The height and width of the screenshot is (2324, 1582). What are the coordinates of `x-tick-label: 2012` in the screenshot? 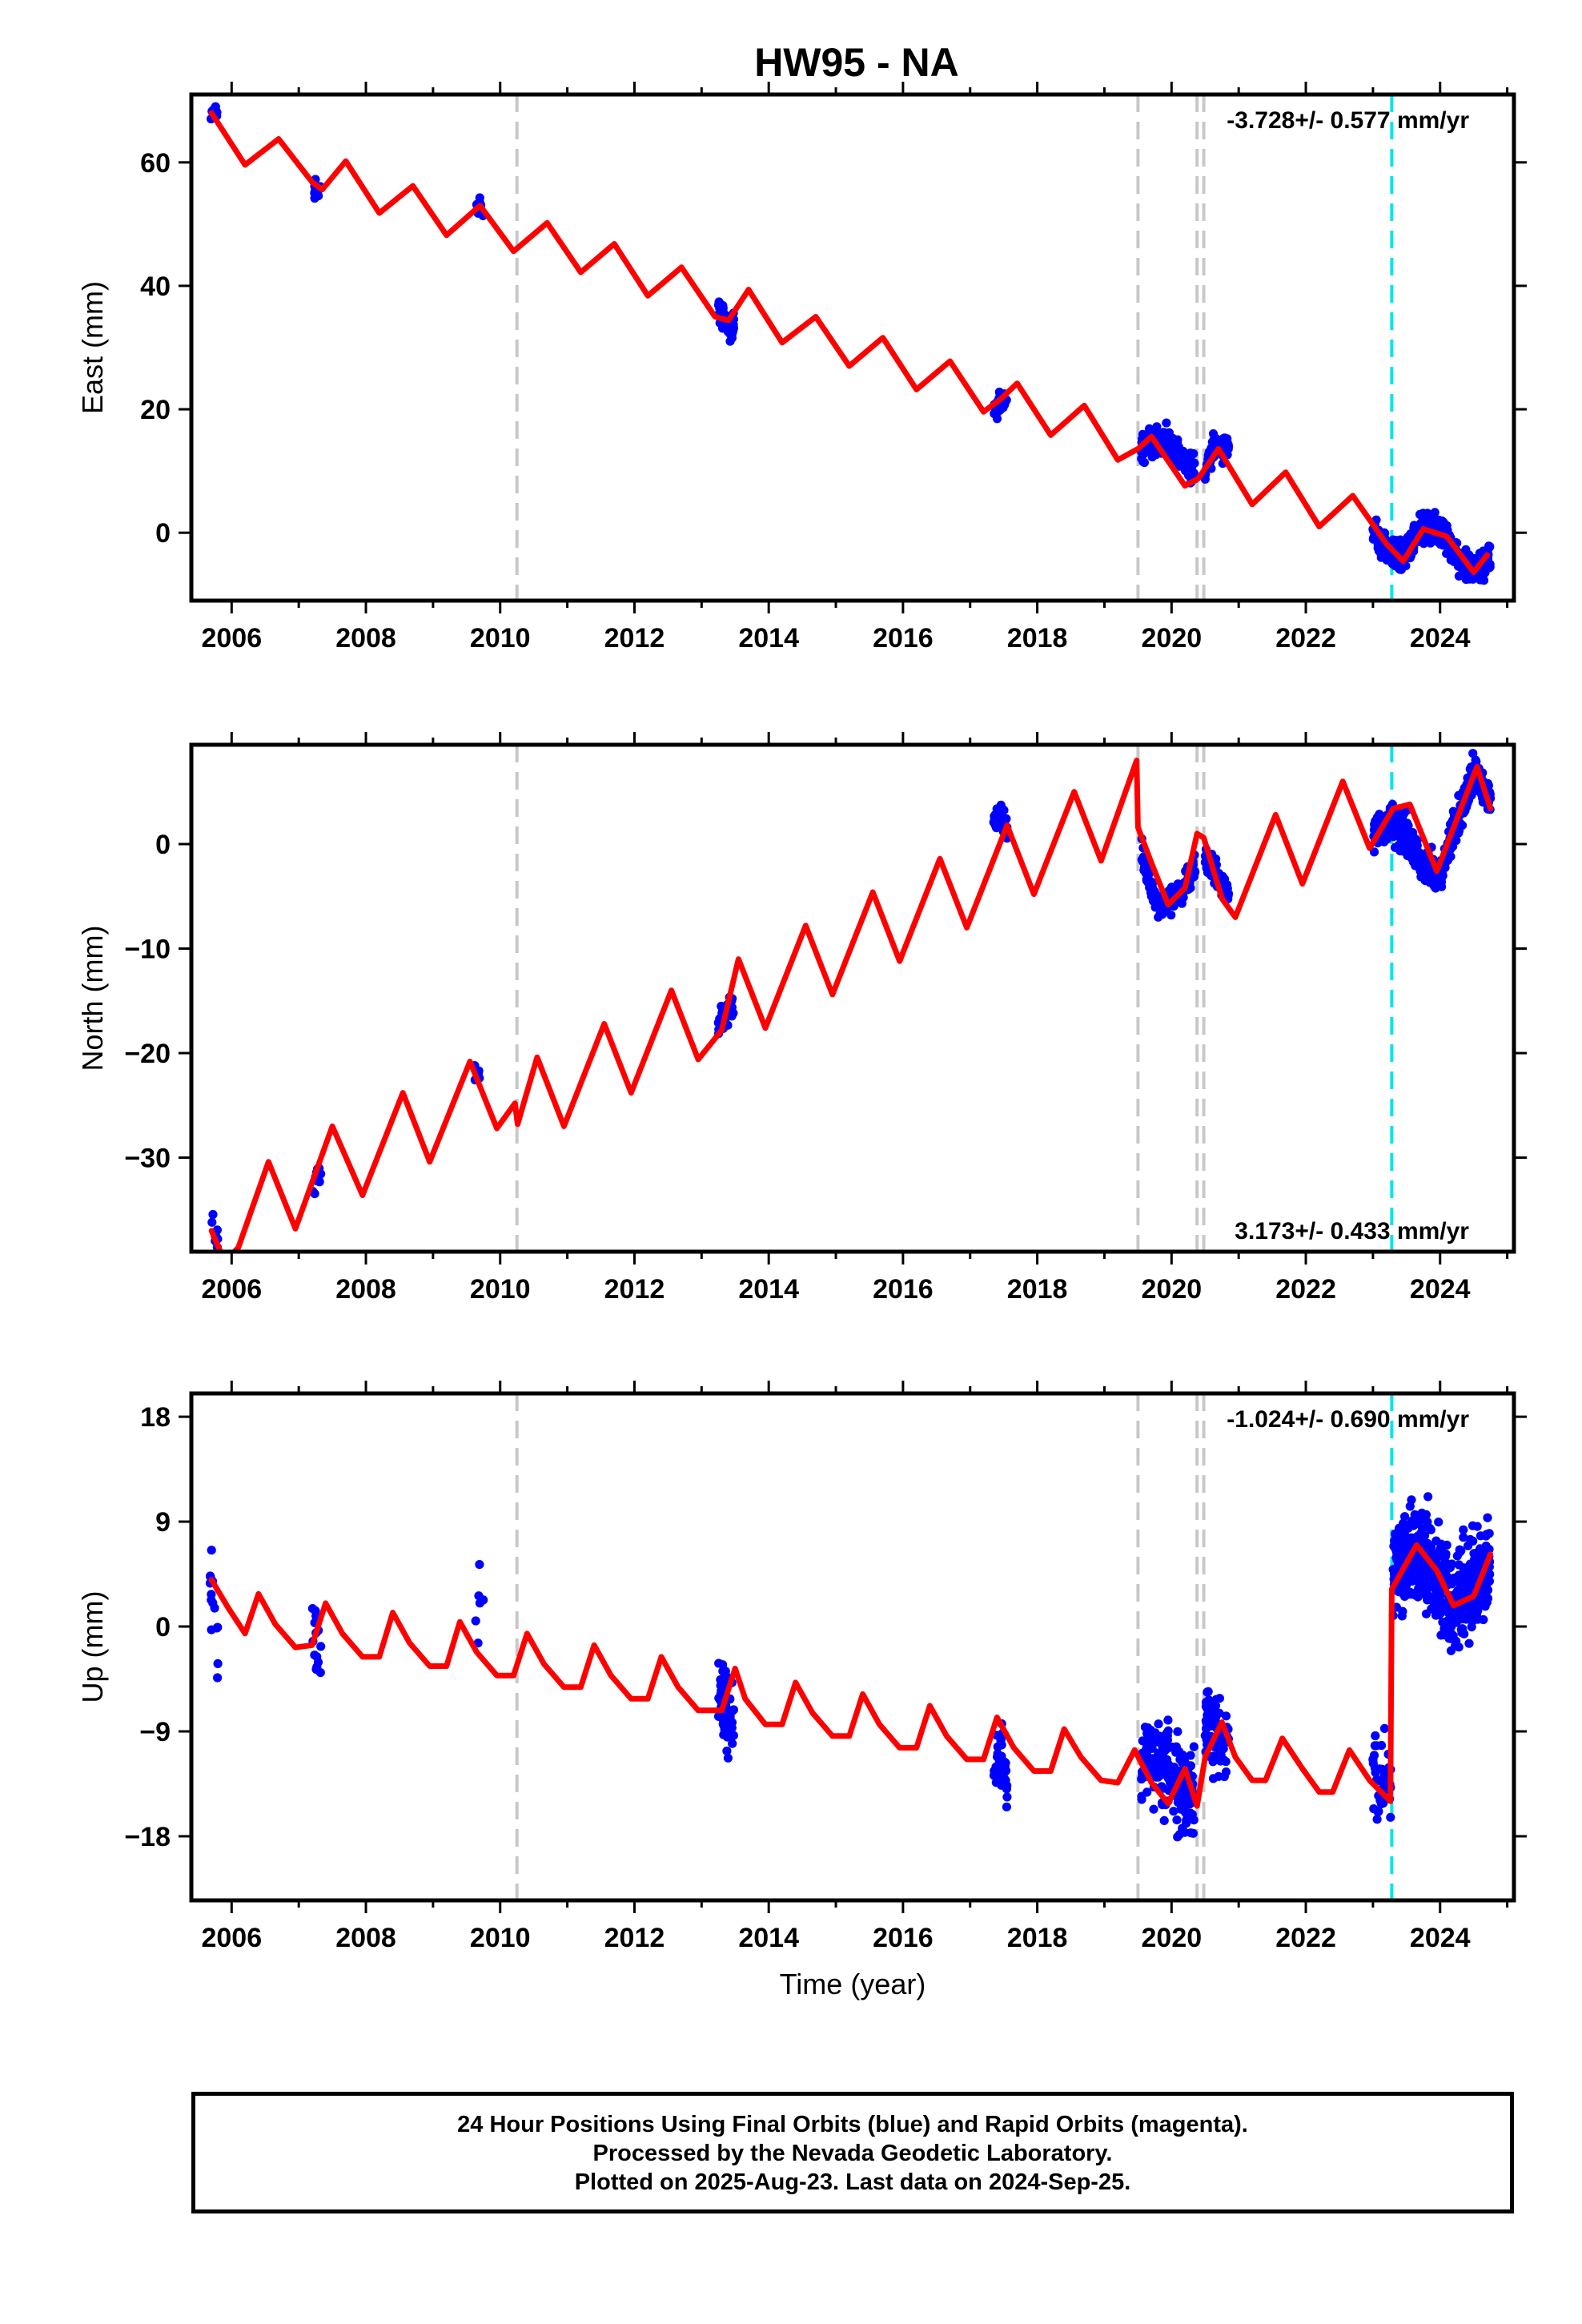 It's located at (634, 1289).